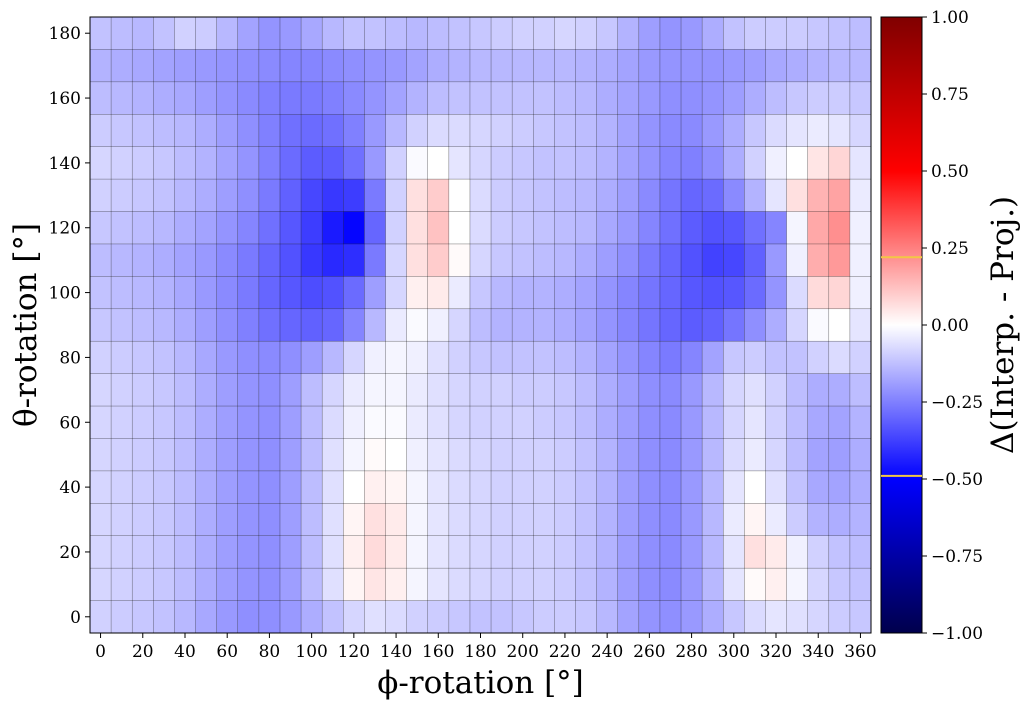 The image size is (1033, 711). I want to click on colorbar, so click(901, 325).